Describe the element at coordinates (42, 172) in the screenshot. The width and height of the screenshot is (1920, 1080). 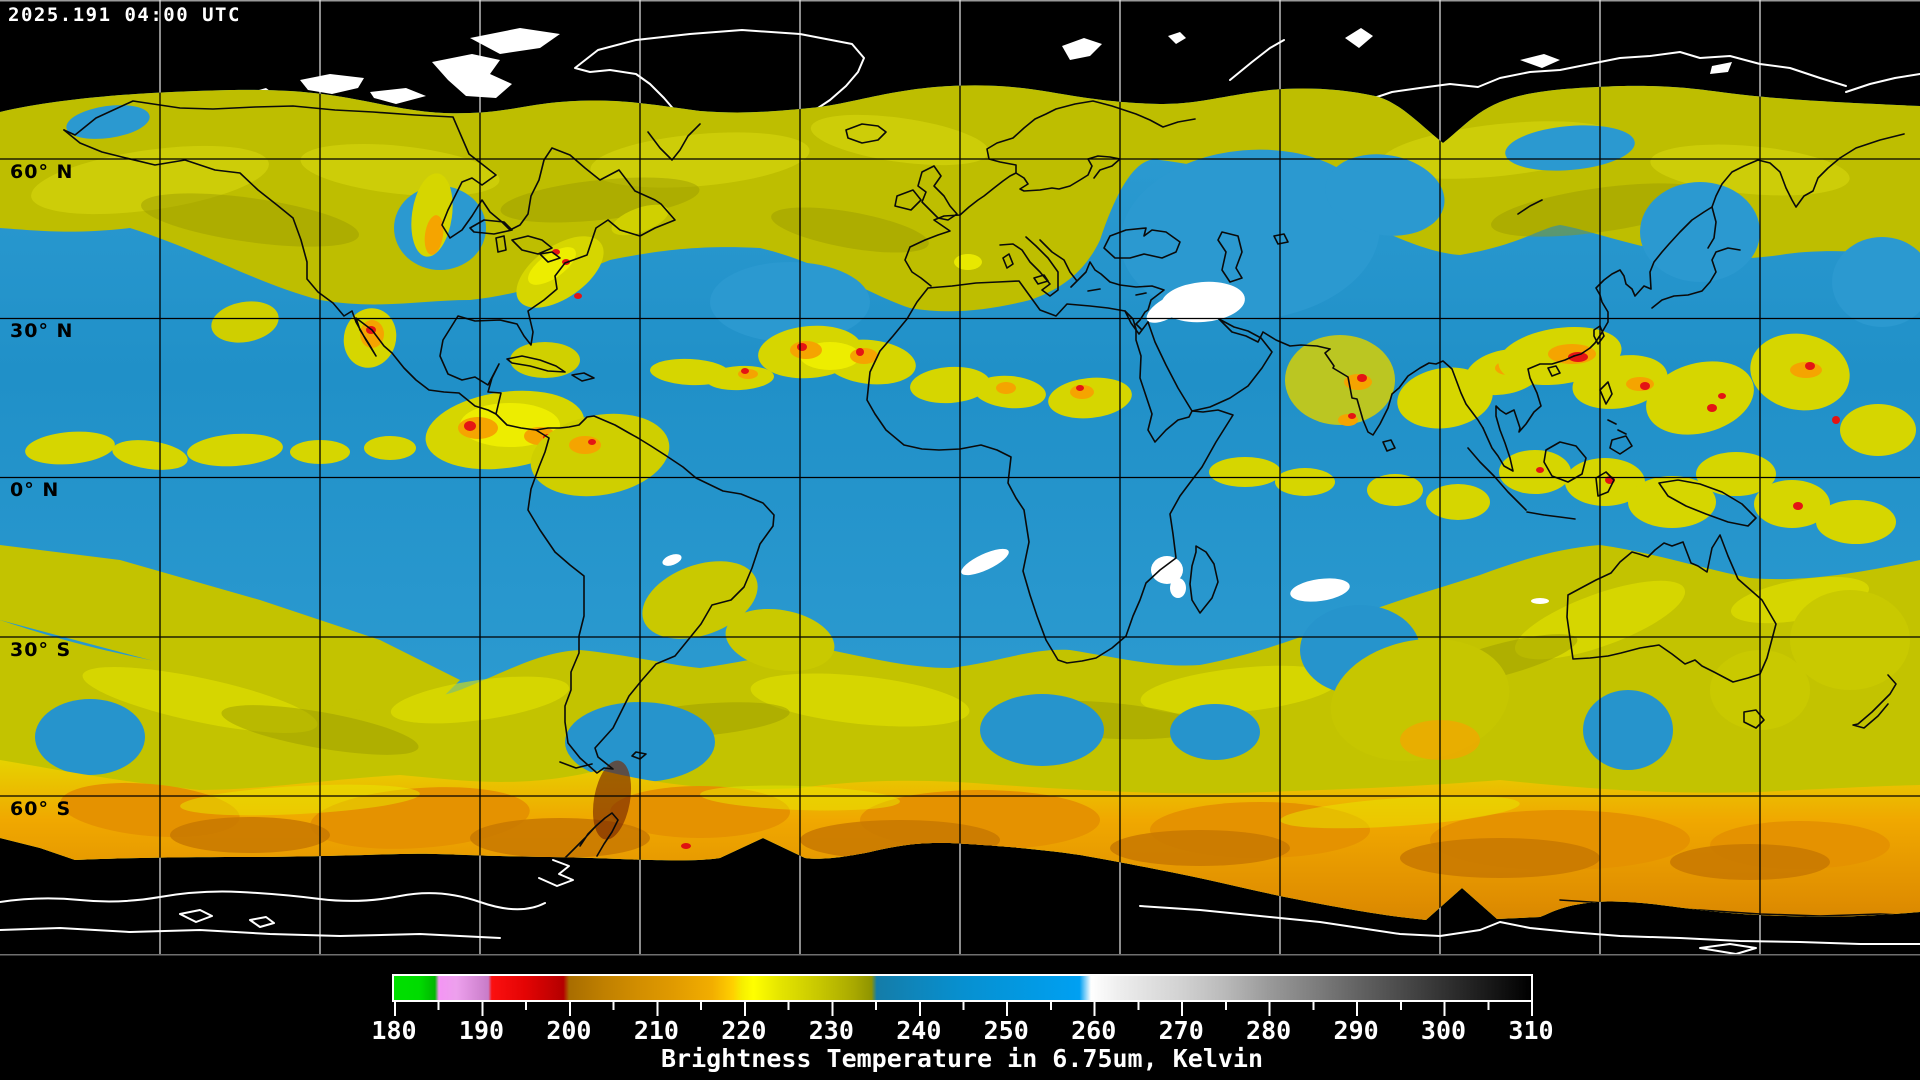
I see `latitude-label-60n: 60° N` at that location.